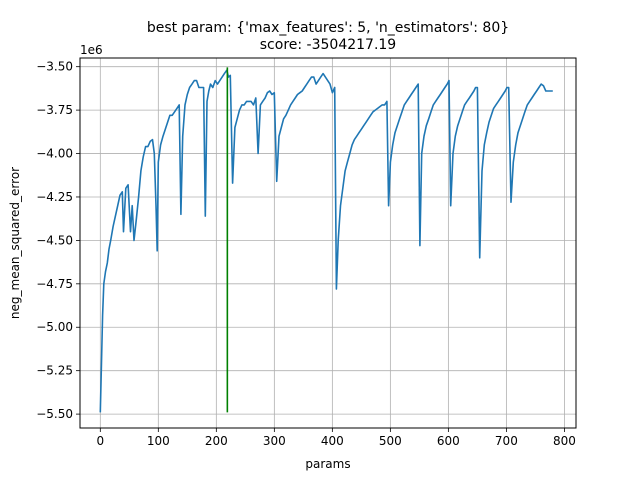  Describe the element at coordinates (91, 50) in the screenshot. I see `y-offset-label: 1e6` at that location.